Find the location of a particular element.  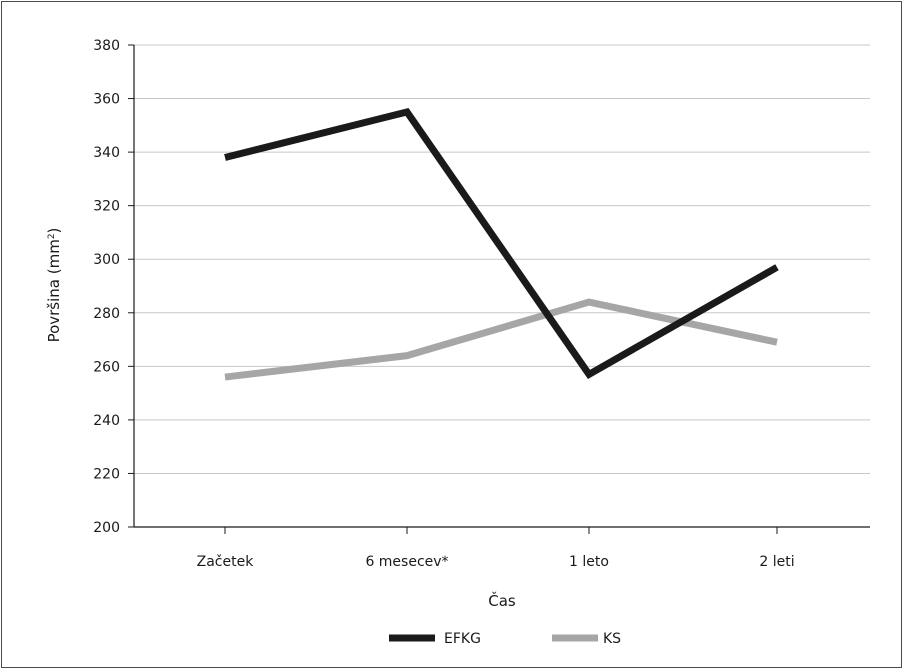

y-axis-title: Površina (mm2) is located at coordinates (54, 285).